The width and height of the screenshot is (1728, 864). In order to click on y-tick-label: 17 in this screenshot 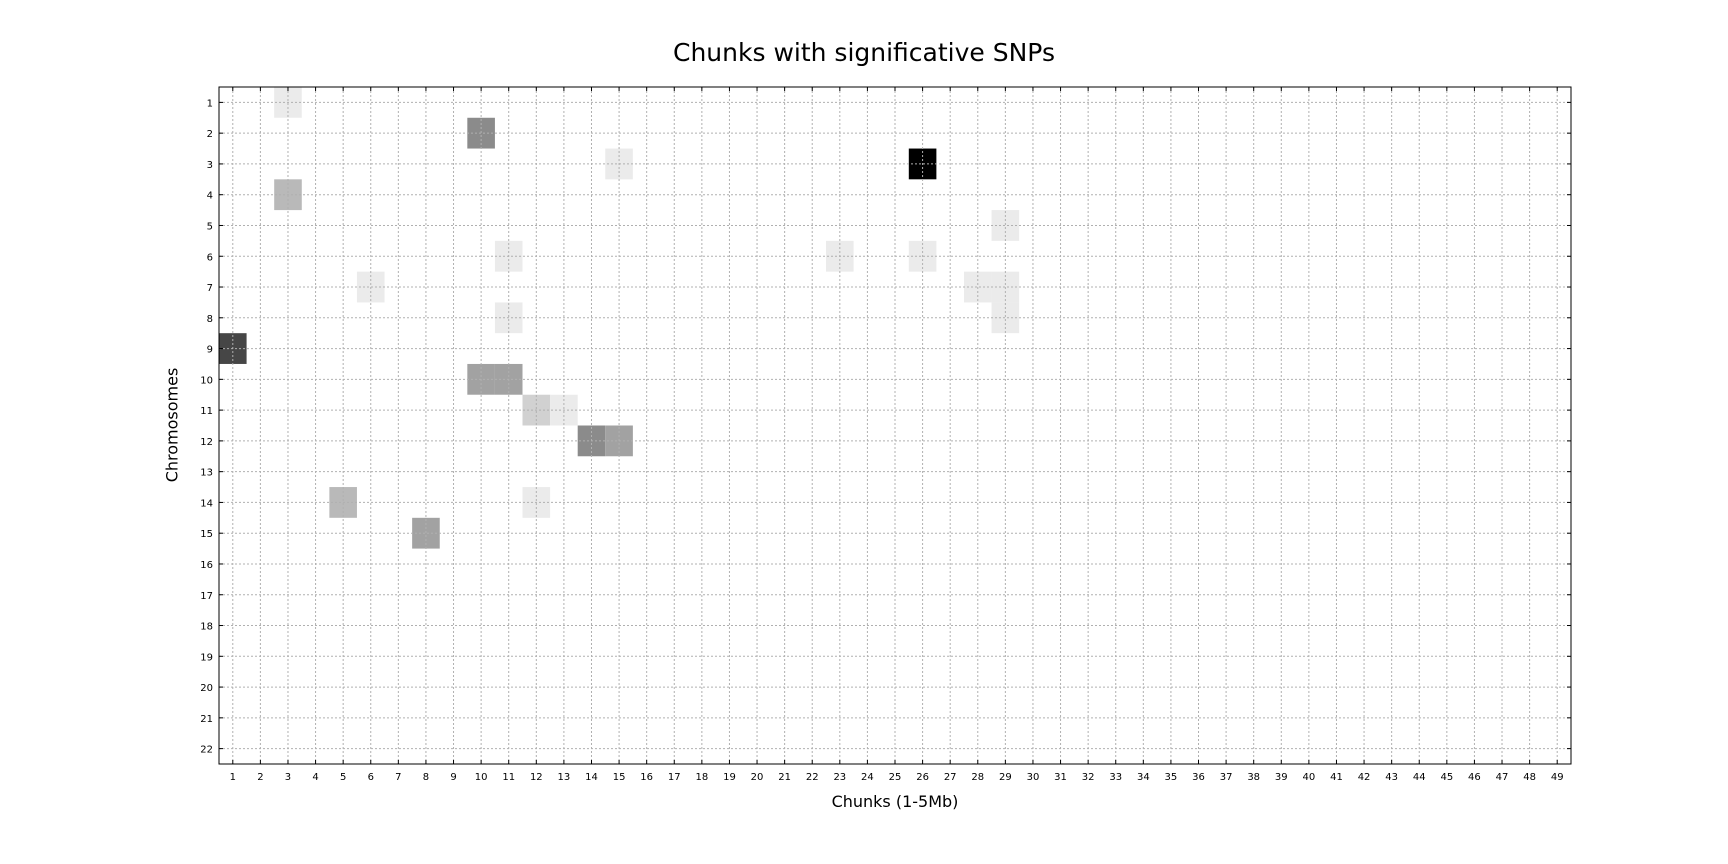, I will do `click(206, 596)`.